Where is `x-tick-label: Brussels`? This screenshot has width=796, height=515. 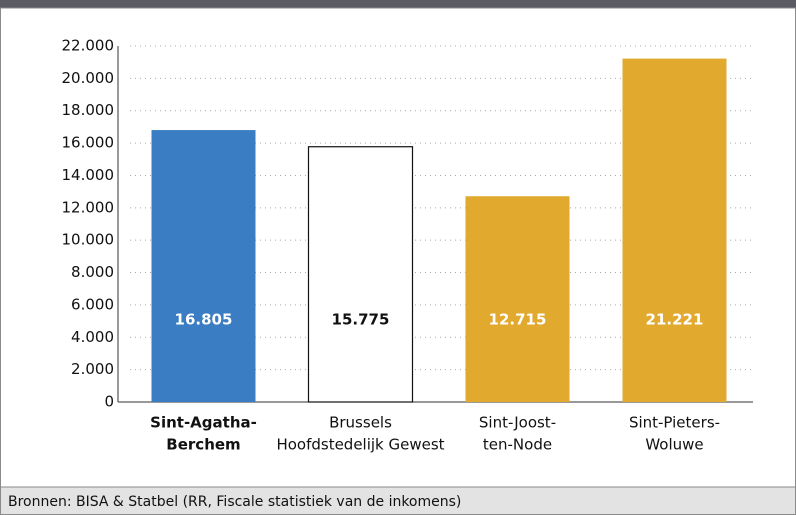
x-tick-label: Brussels is located at coordinates (360, 423).